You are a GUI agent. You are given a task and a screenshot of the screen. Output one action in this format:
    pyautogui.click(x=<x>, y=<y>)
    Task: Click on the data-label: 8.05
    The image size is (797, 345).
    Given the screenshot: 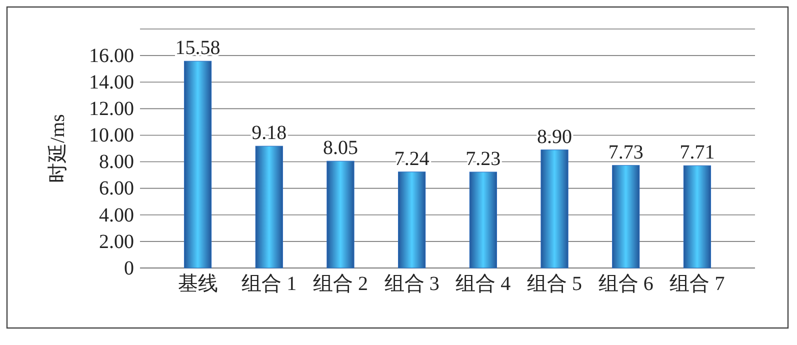 What is the action you would take?
    pyautogui.click(x=340, y=148)
    